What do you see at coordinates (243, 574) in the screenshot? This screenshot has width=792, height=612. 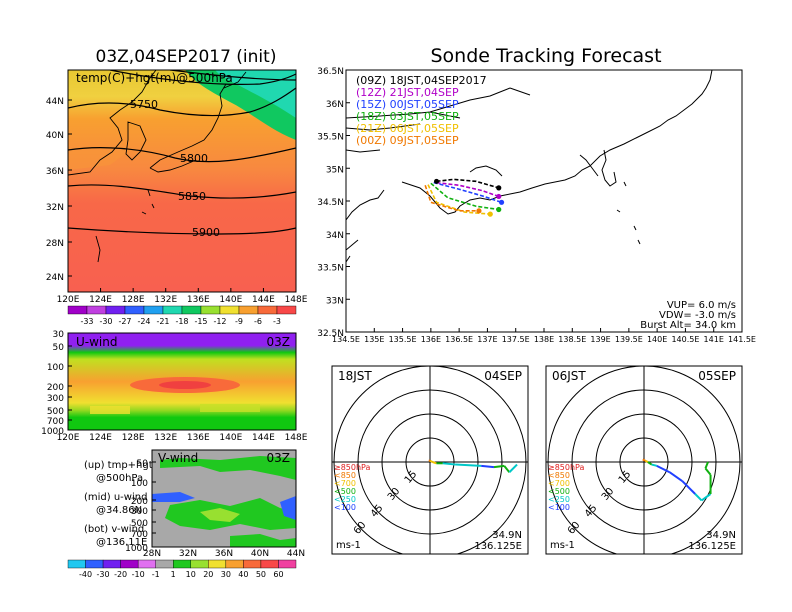 I see `wind-colorbar-label: 40` at bounding box center [243, 574].